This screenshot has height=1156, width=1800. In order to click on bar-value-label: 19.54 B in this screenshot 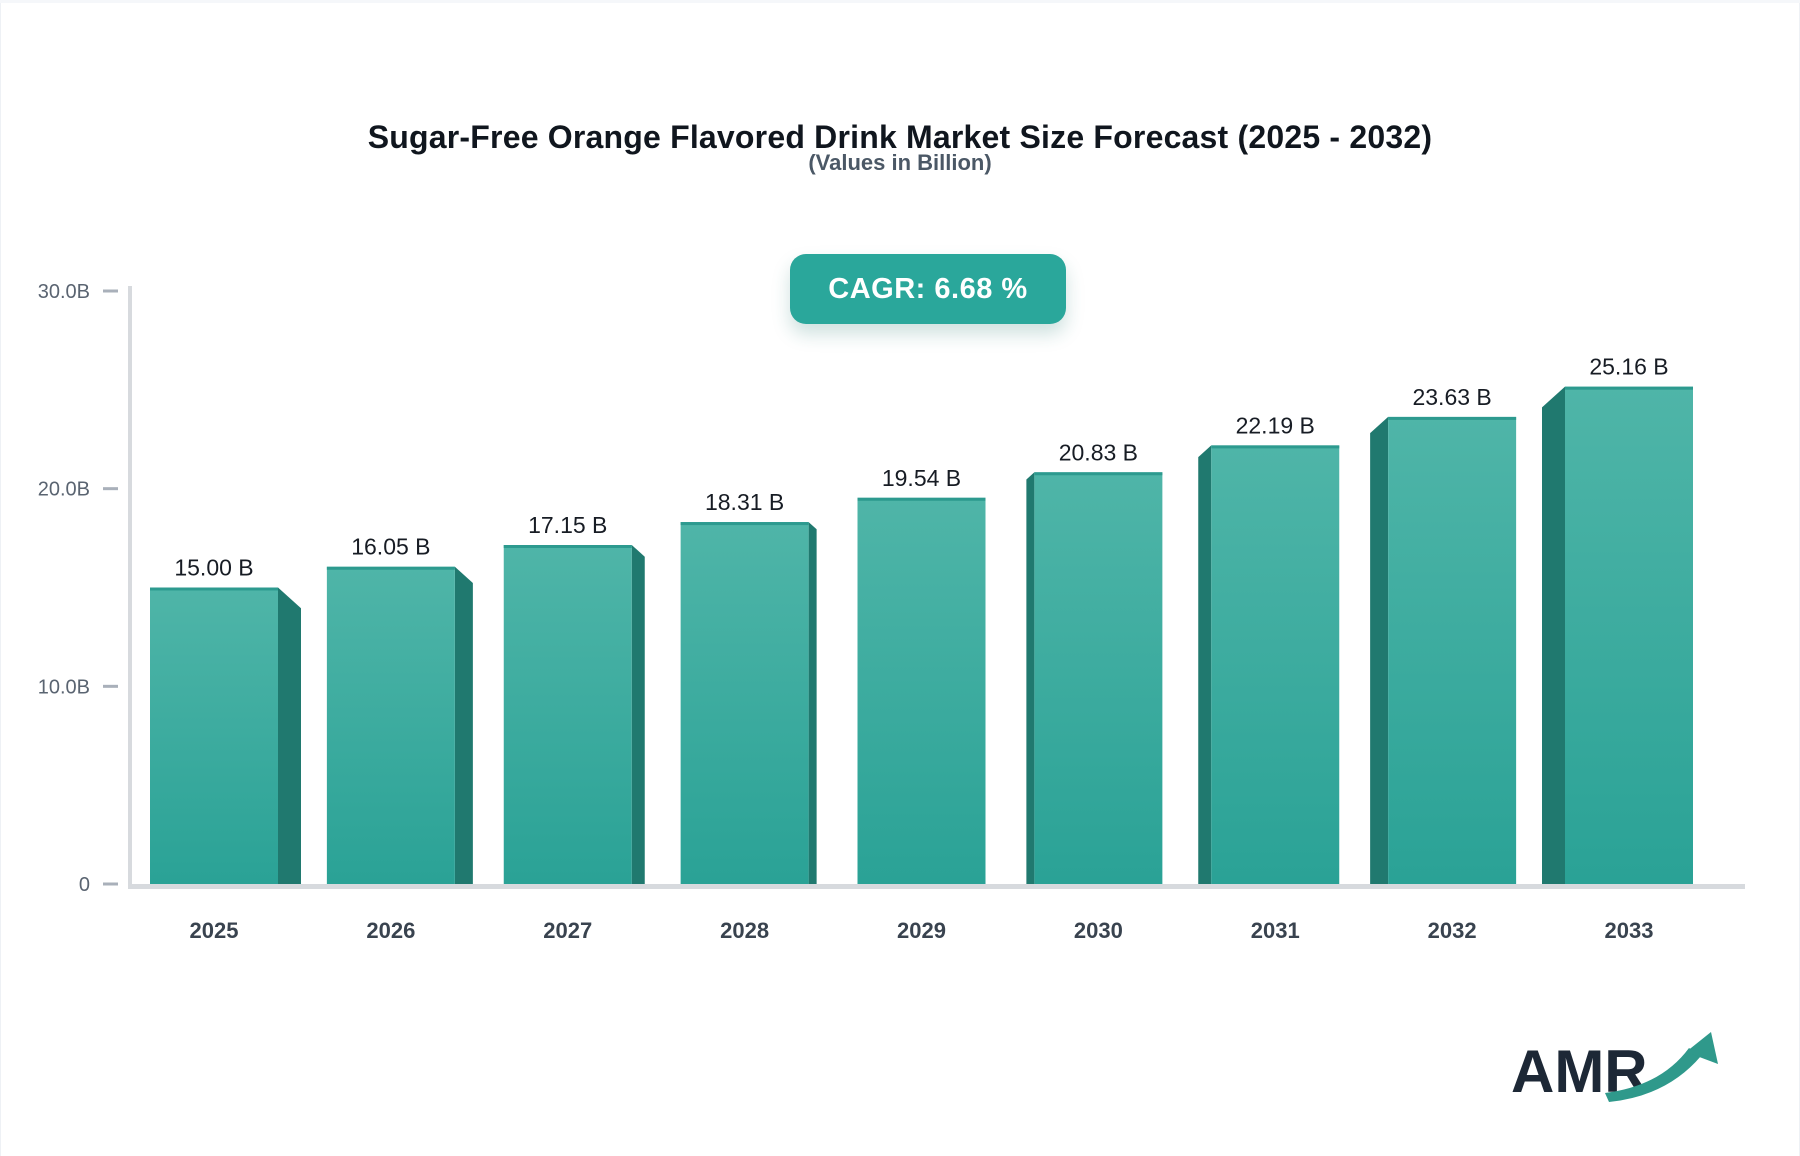, I will do `click(921, 478)`.